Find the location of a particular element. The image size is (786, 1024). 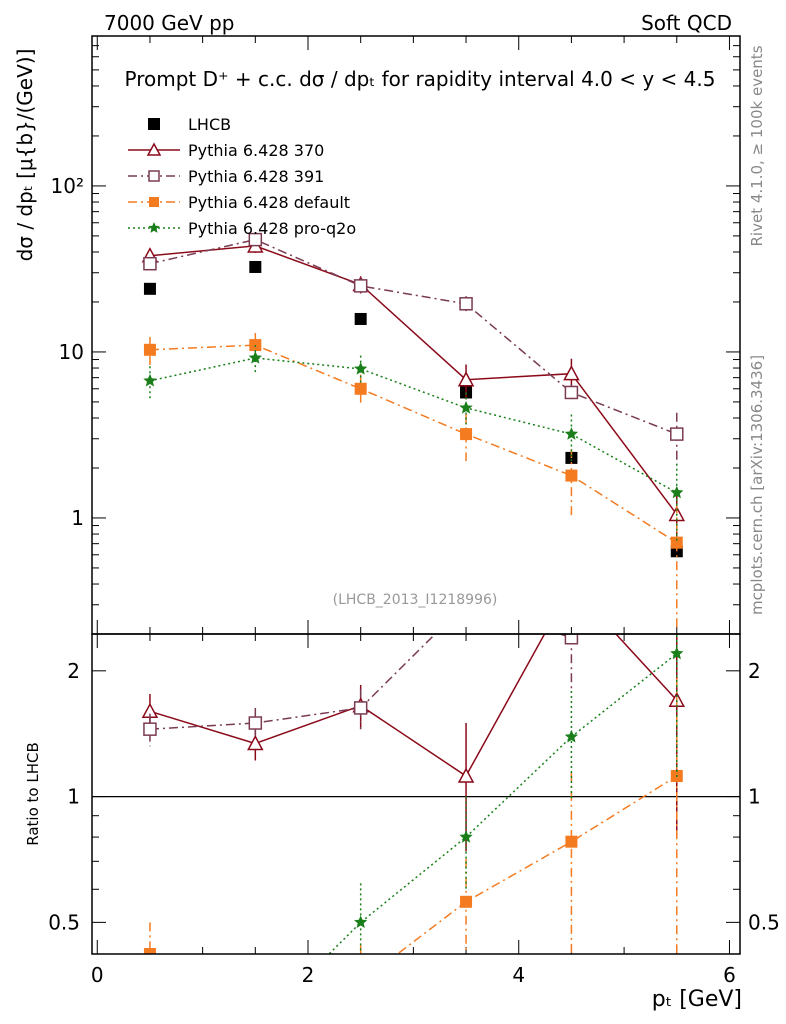

legend-label: LHCB is located at coordinates (209, 124).